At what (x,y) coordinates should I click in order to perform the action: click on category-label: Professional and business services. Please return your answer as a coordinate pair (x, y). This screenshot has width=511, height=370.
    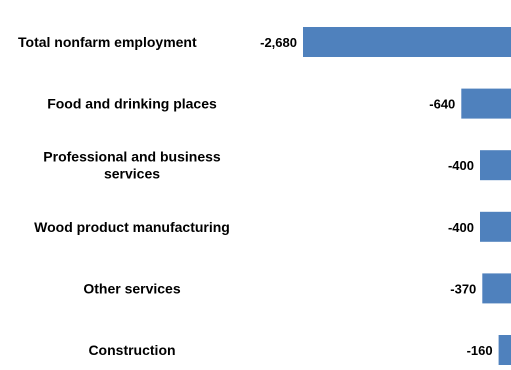
    Looking at the image, I should click on (132, 165).